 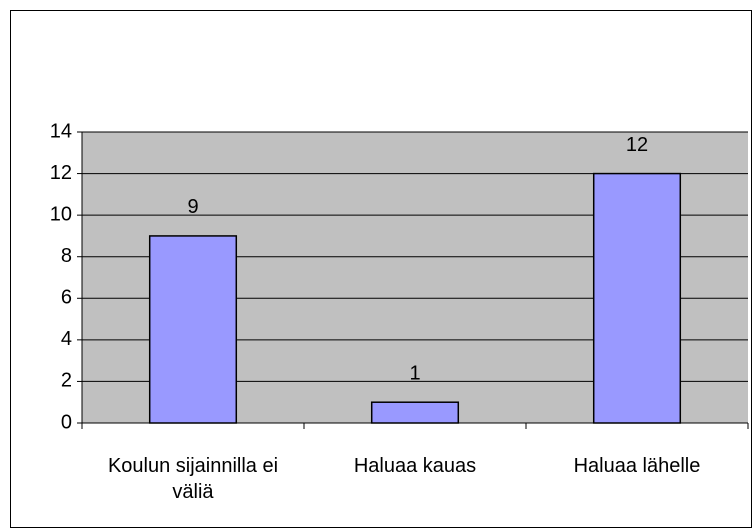 I want to click on y-tick-label: 2, so click(x=66, y=381).